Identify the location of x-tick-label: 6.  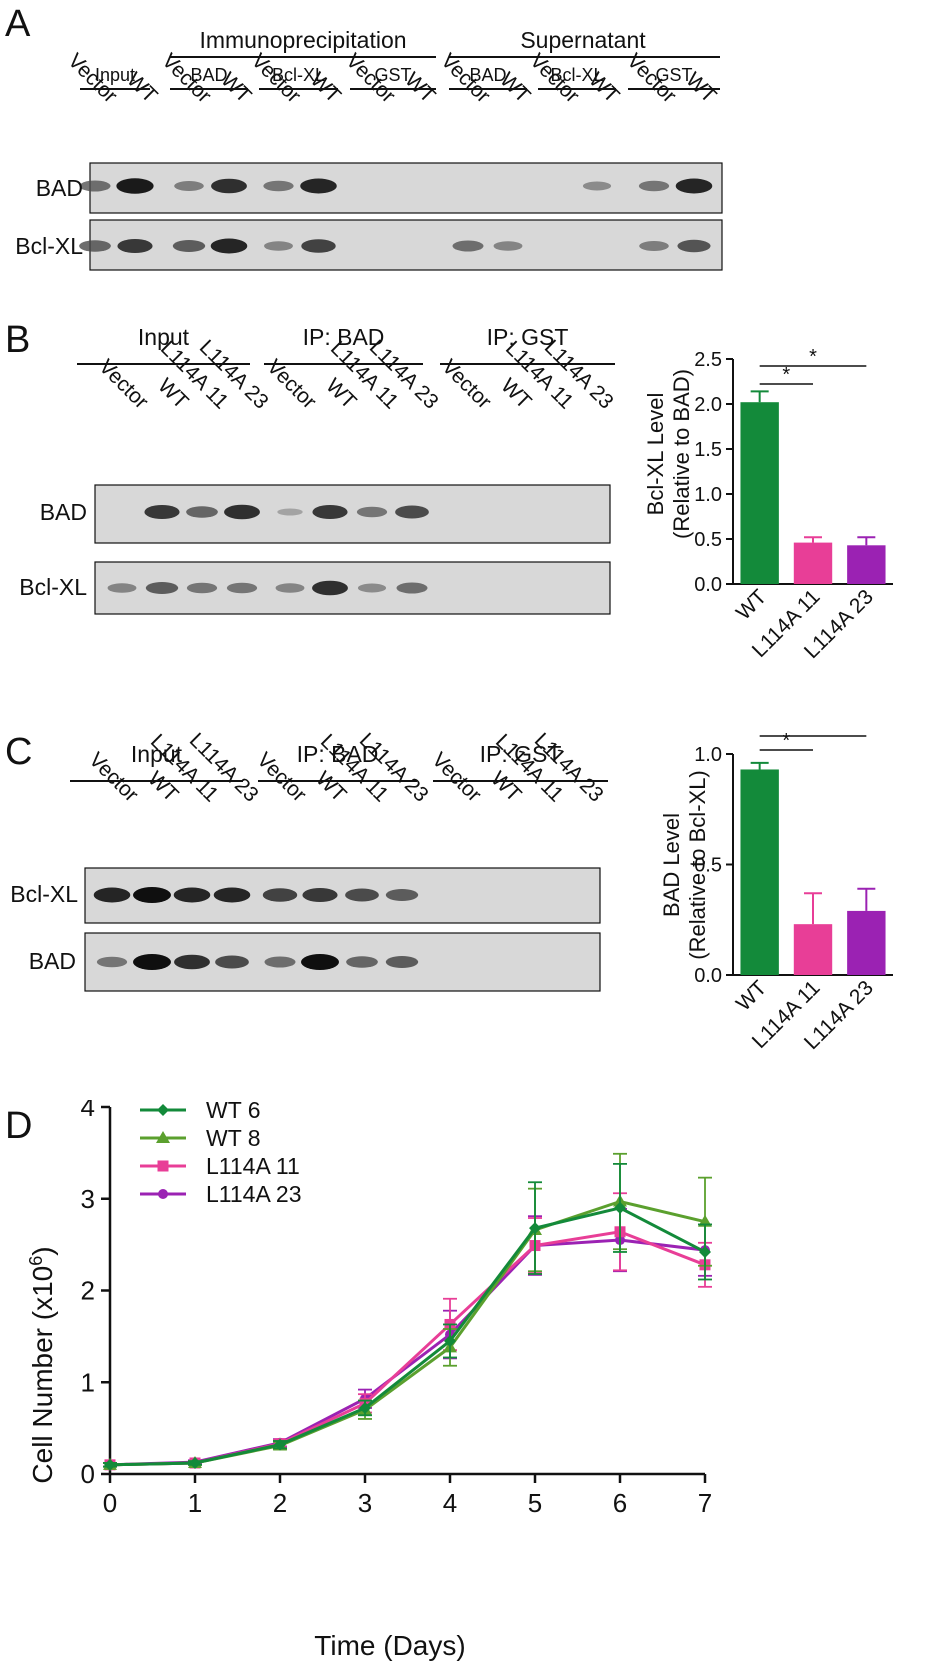
(620, 1503).